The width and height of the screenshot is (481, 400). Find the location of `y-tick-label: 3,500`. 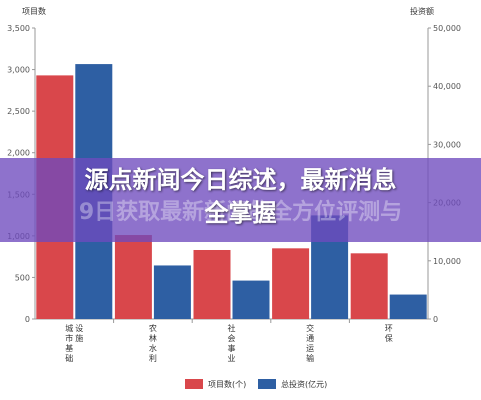

y-tick-label: 3,500 is located at coordinates (18, 28).